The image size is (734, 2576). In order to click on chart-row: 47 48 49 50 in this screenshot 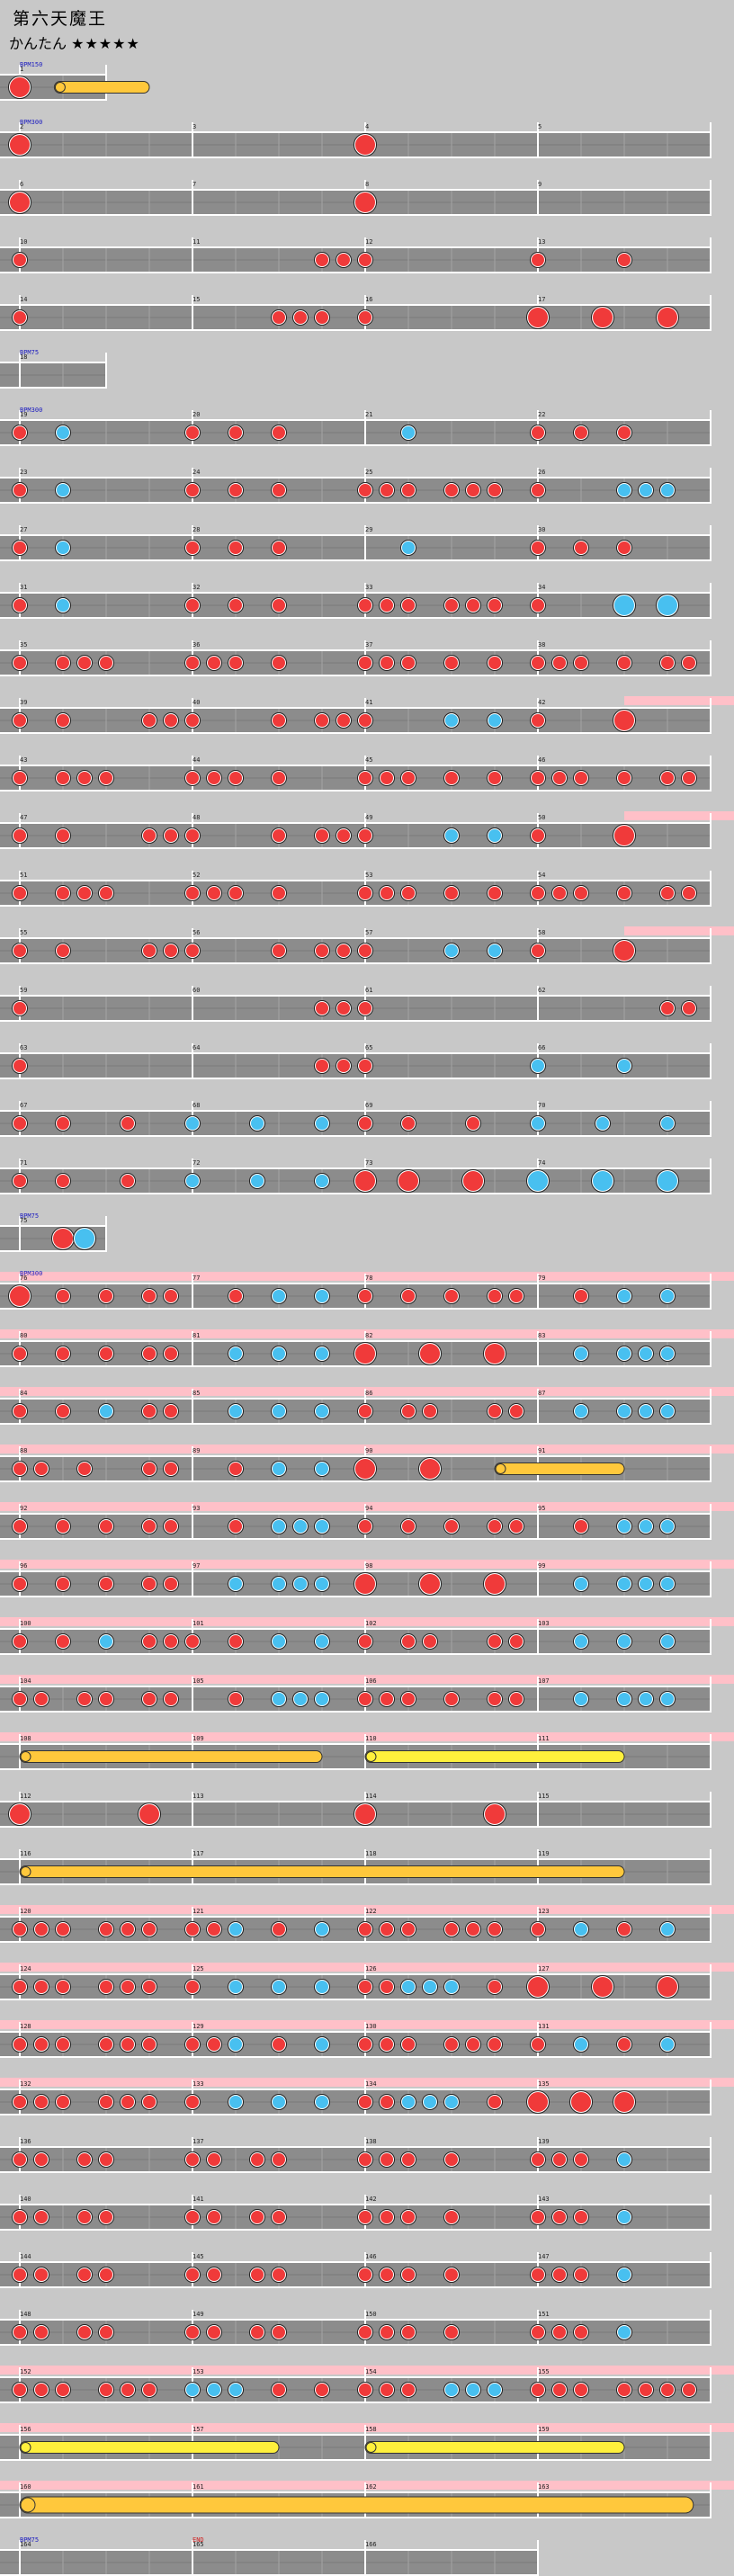, I will do `click(367, 830)`.